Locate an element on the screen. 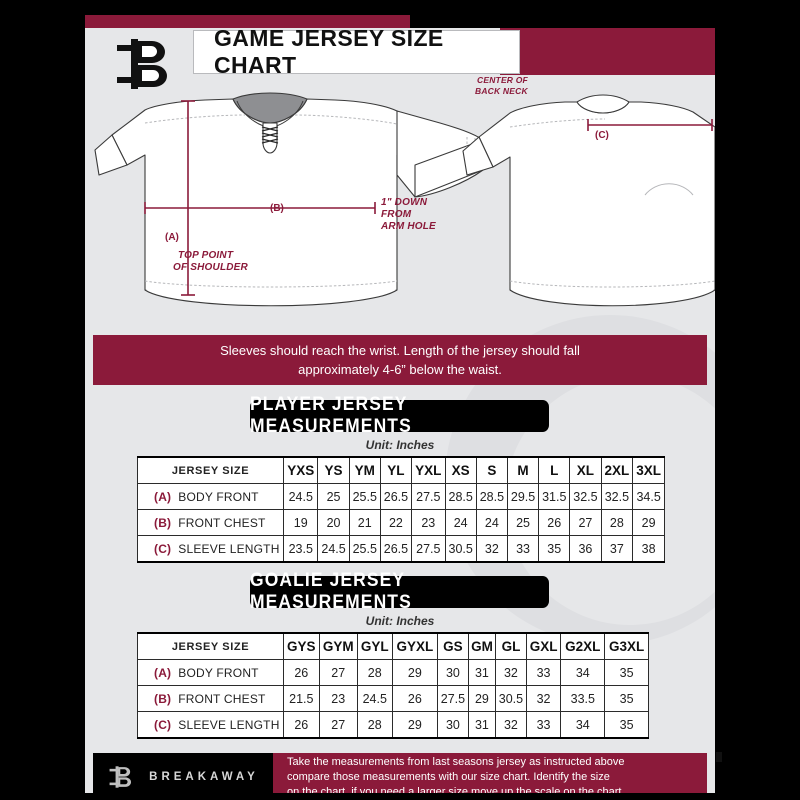  measurement-cell: 32.5 is located at coordinates (585, 496).